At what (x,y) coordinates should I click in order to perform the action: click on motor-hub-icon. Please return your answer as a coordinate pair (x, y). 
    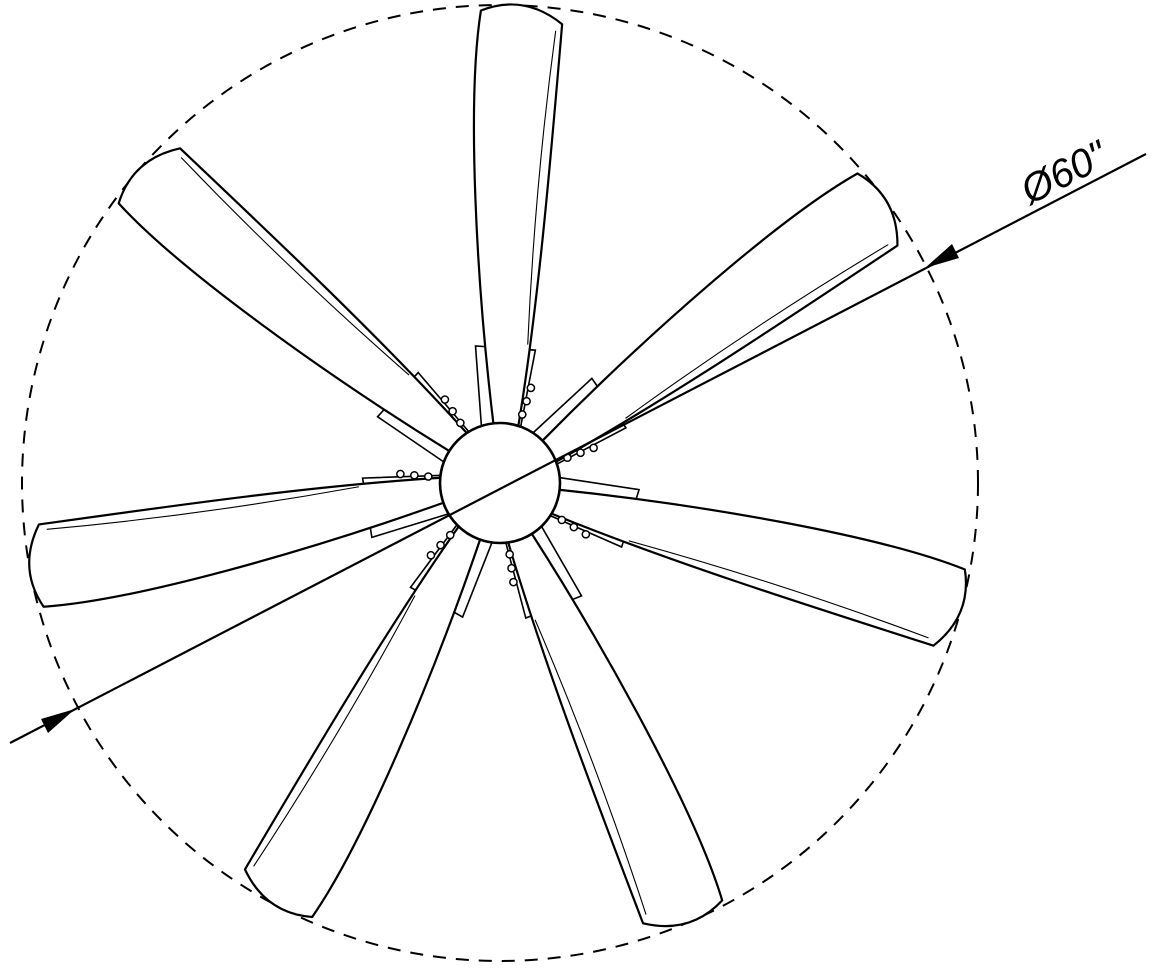
    Looking at the image, I should click on (500, 483).